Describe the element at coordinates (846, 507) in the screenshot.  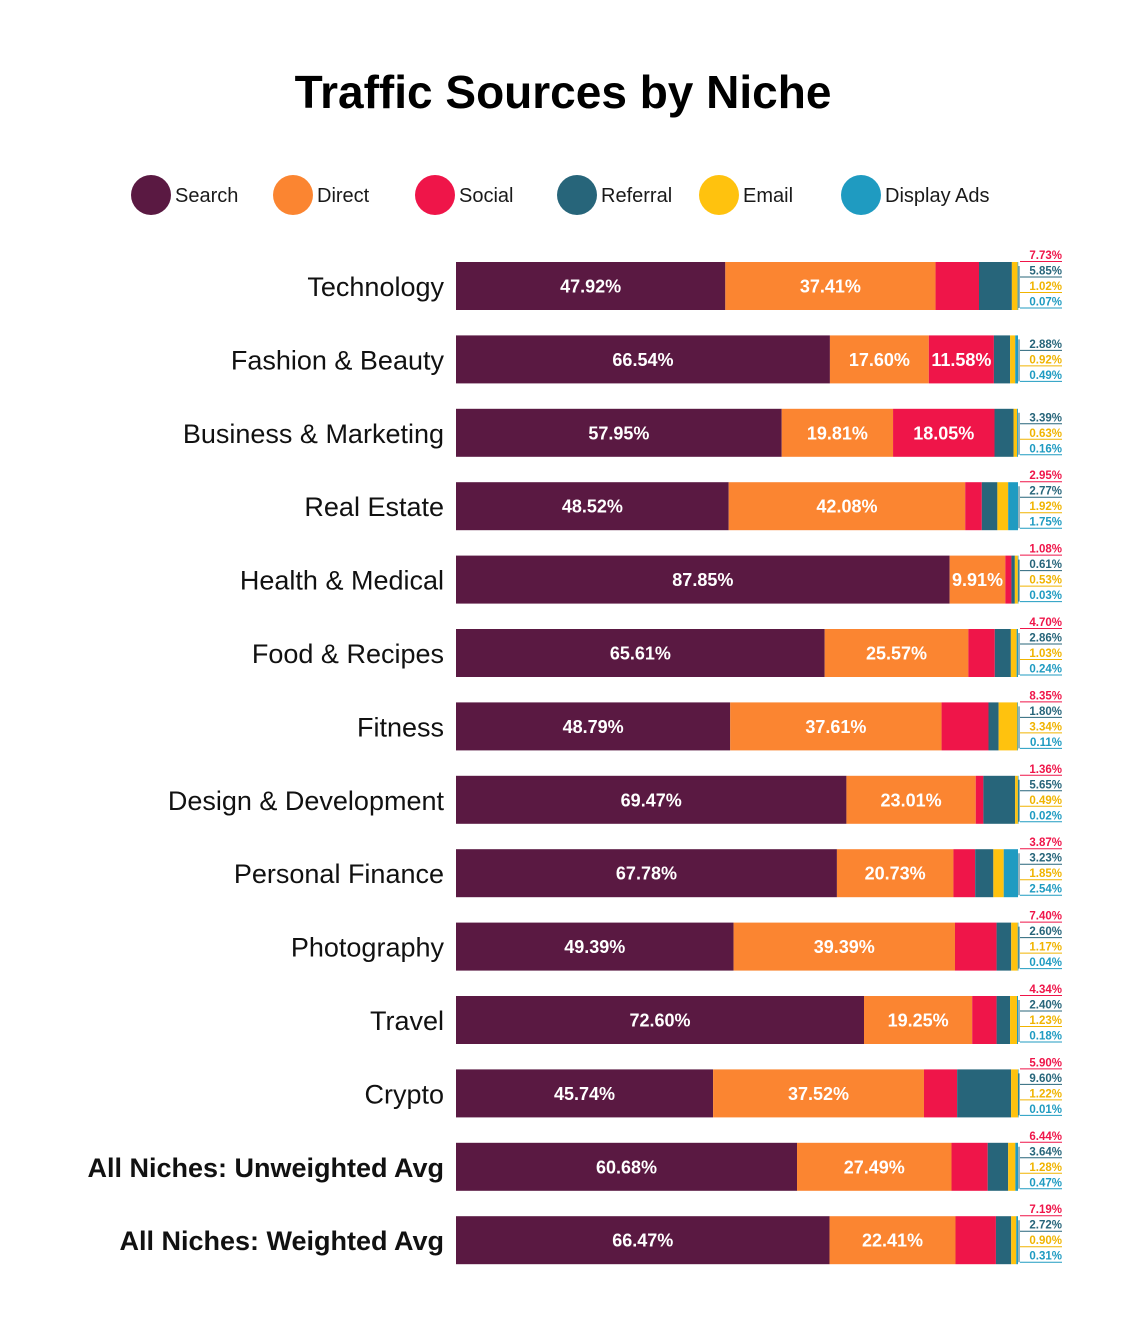
I see `segment-value-label: 42.08%` at that location.